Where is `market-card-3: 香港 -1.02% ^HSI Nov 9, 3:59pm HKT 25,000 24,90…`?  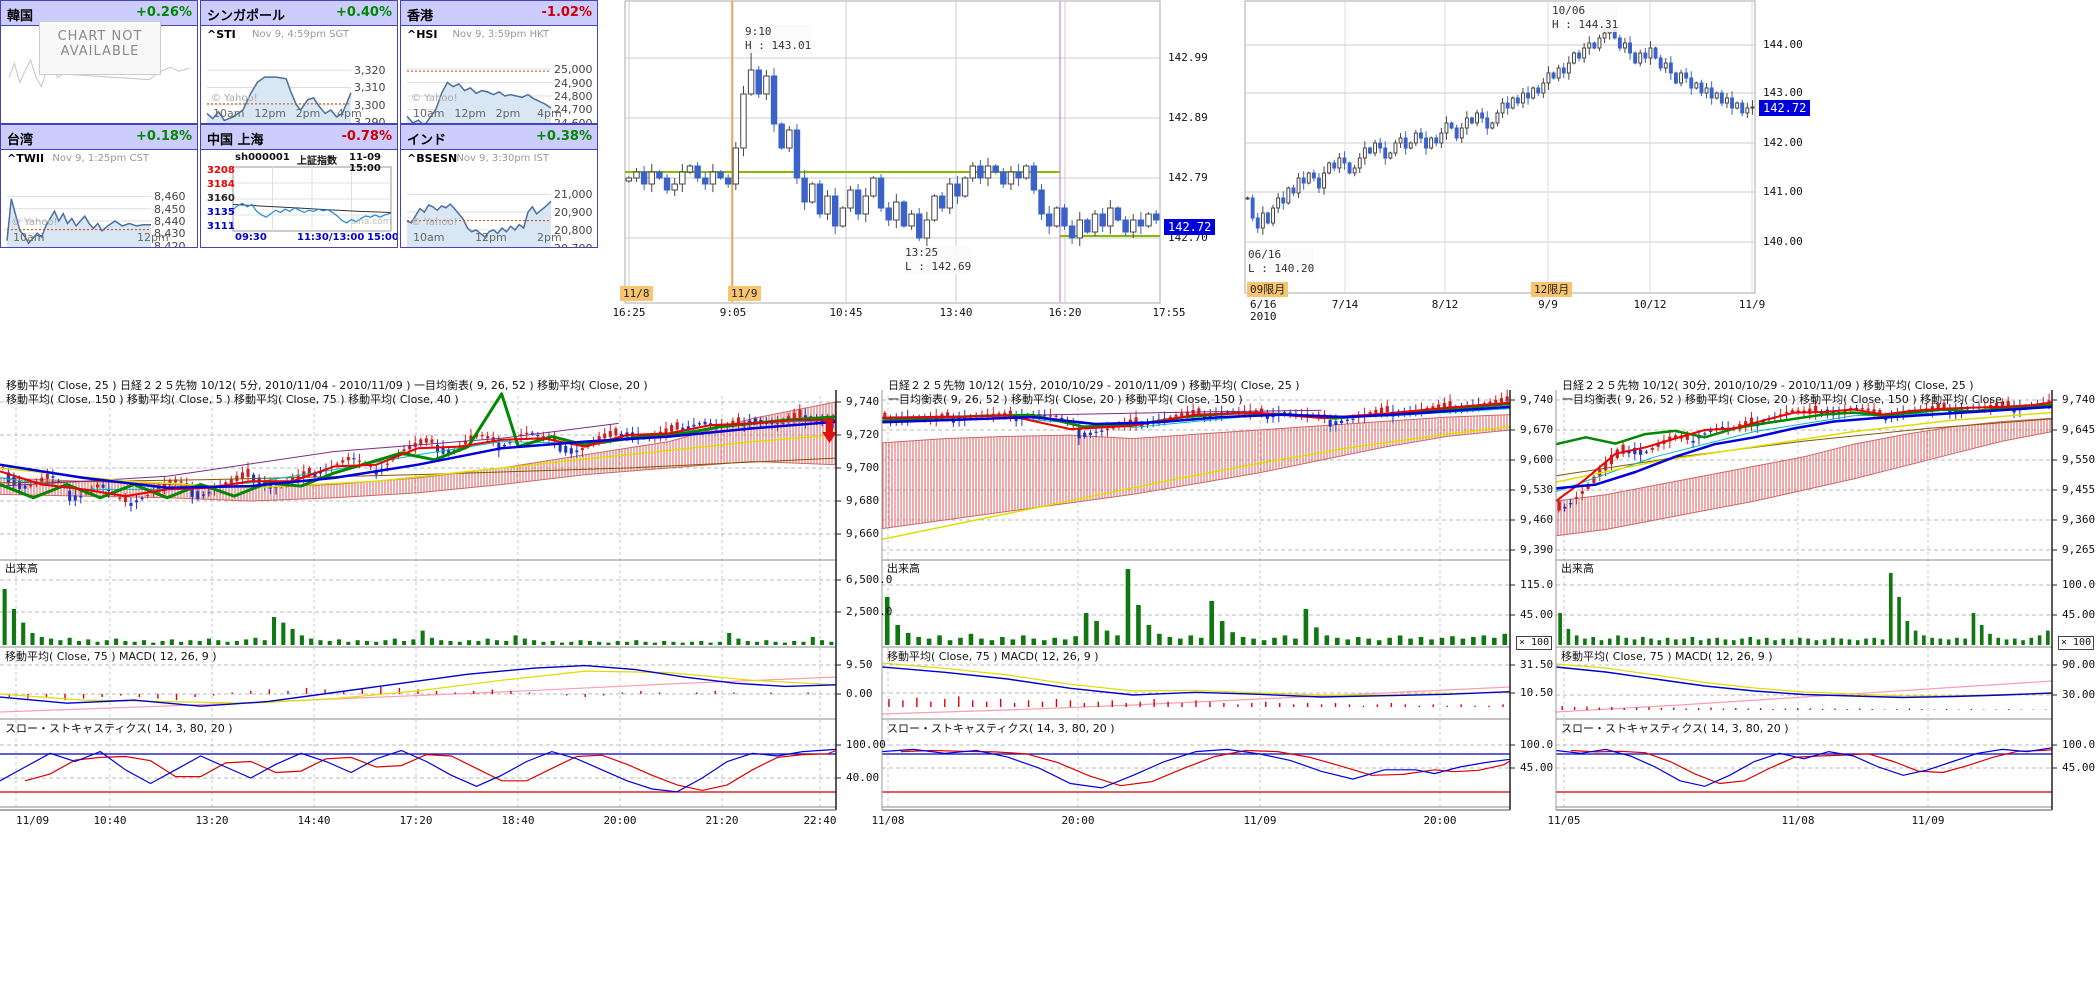
market-card-3: 香港 -1.02% ^HSI Nov 9, 3:59pm HKT 25,000 24,90… is located at coordinates (499, 62).